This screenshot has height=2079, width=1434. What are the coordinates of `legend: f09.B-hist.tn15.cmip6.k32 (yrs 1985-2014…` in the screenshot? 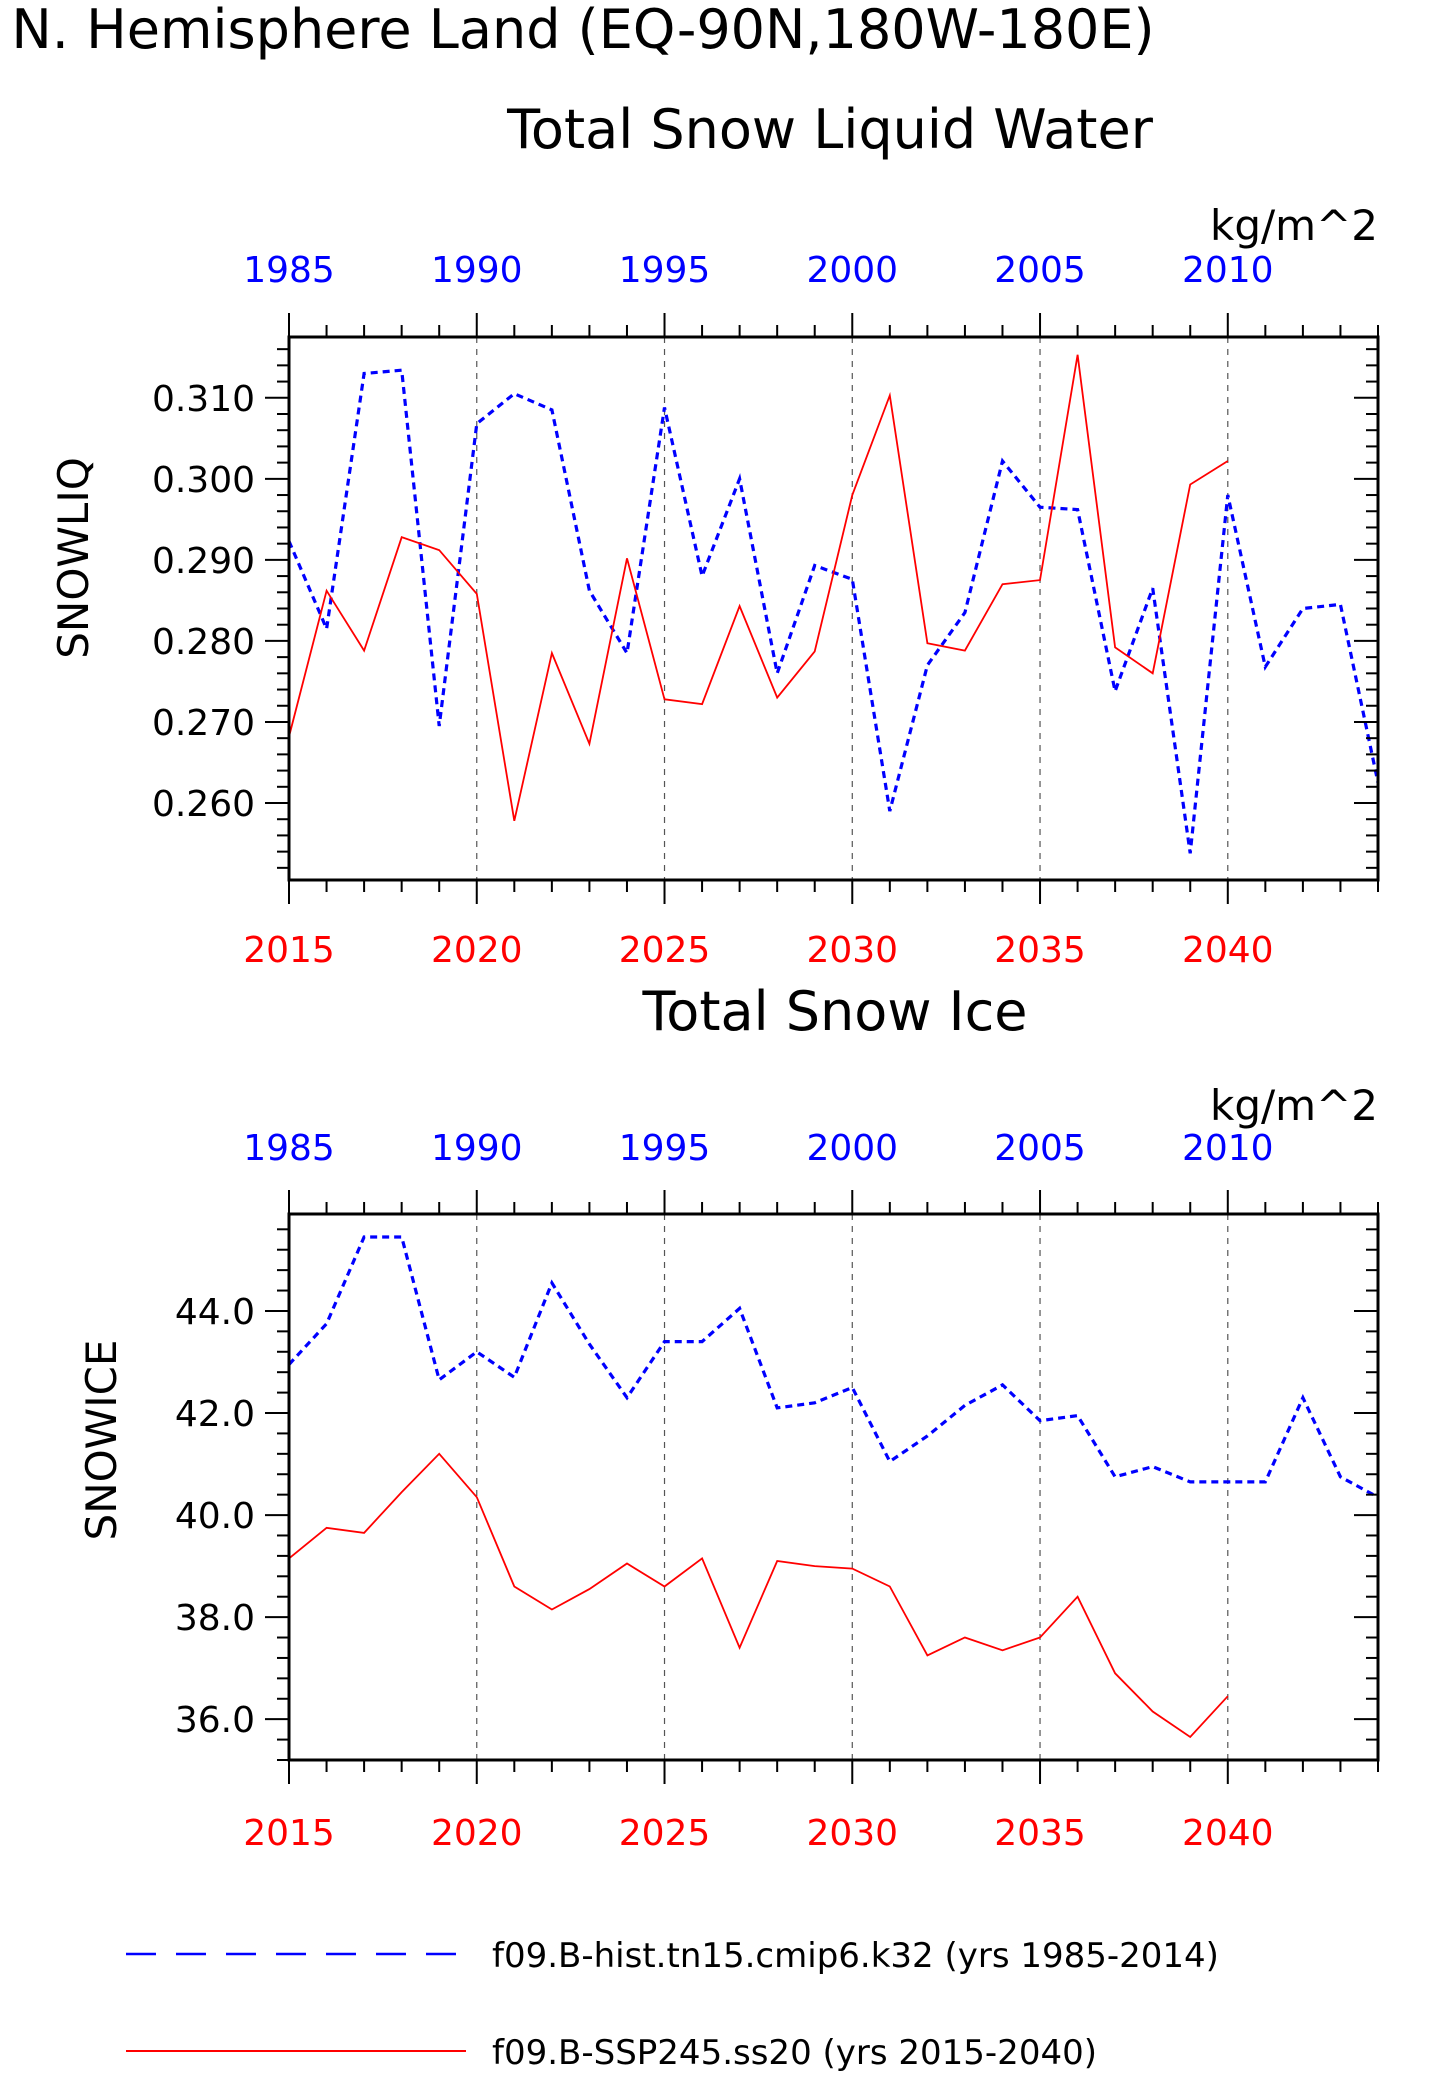 It's located at (672, 2004).